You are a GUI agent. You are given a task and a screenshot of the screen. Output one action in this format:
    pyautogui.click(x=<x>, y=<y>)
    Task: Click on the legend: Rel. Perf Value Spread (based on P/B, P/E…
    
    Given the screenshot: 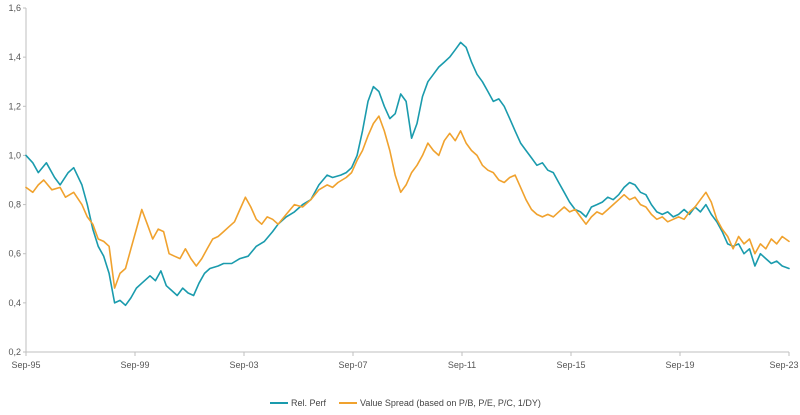 What is the action you would take?
    pyautogui.click(x=405, y=403)
    